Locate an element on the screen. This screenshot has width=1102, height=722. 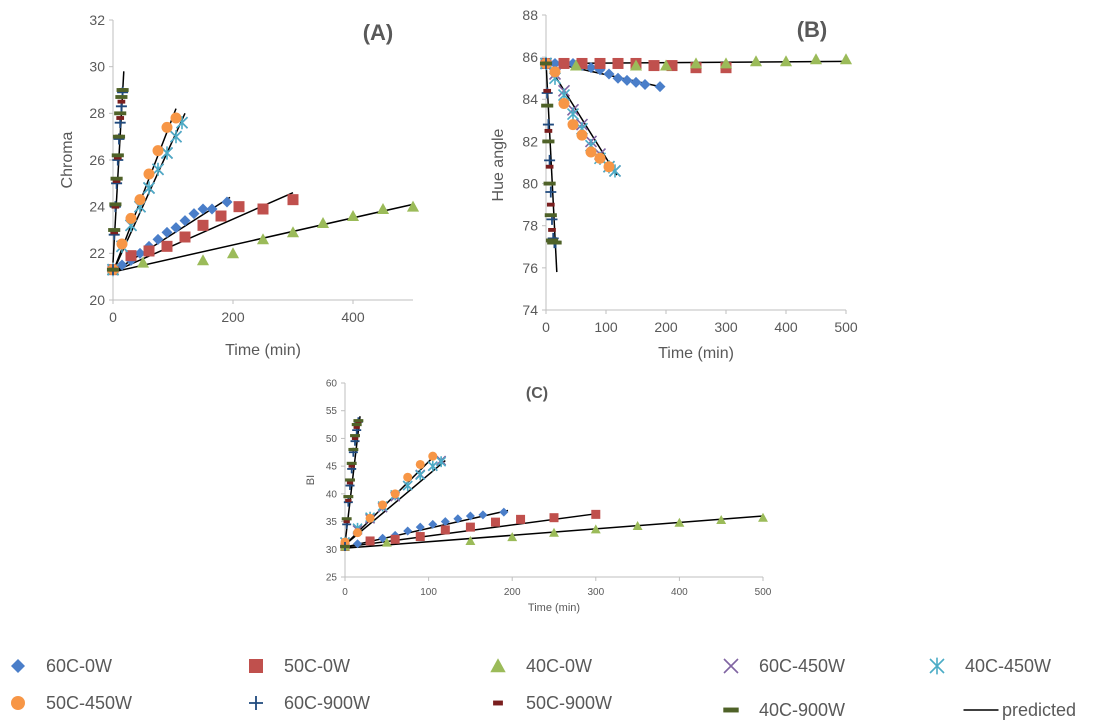
legend-label: 50C-450W is located at coordinates (89, 703).